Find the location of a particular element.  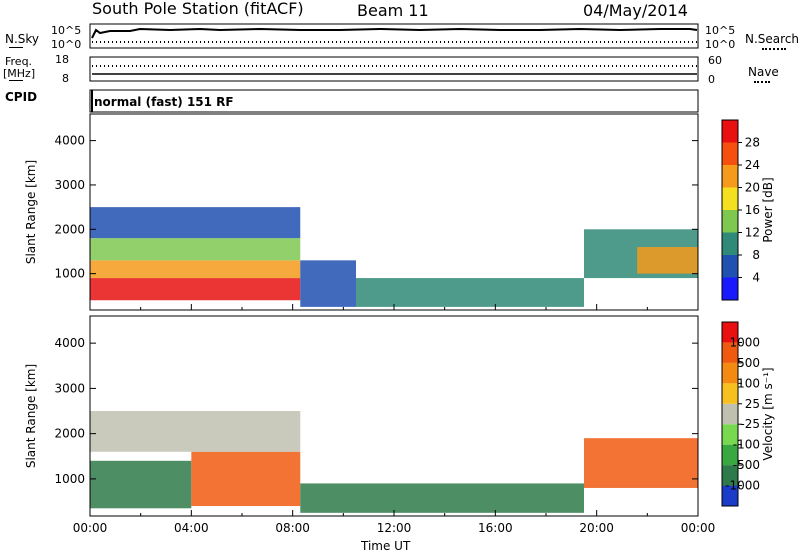

noise-panel is located at coordinates (394, 36).